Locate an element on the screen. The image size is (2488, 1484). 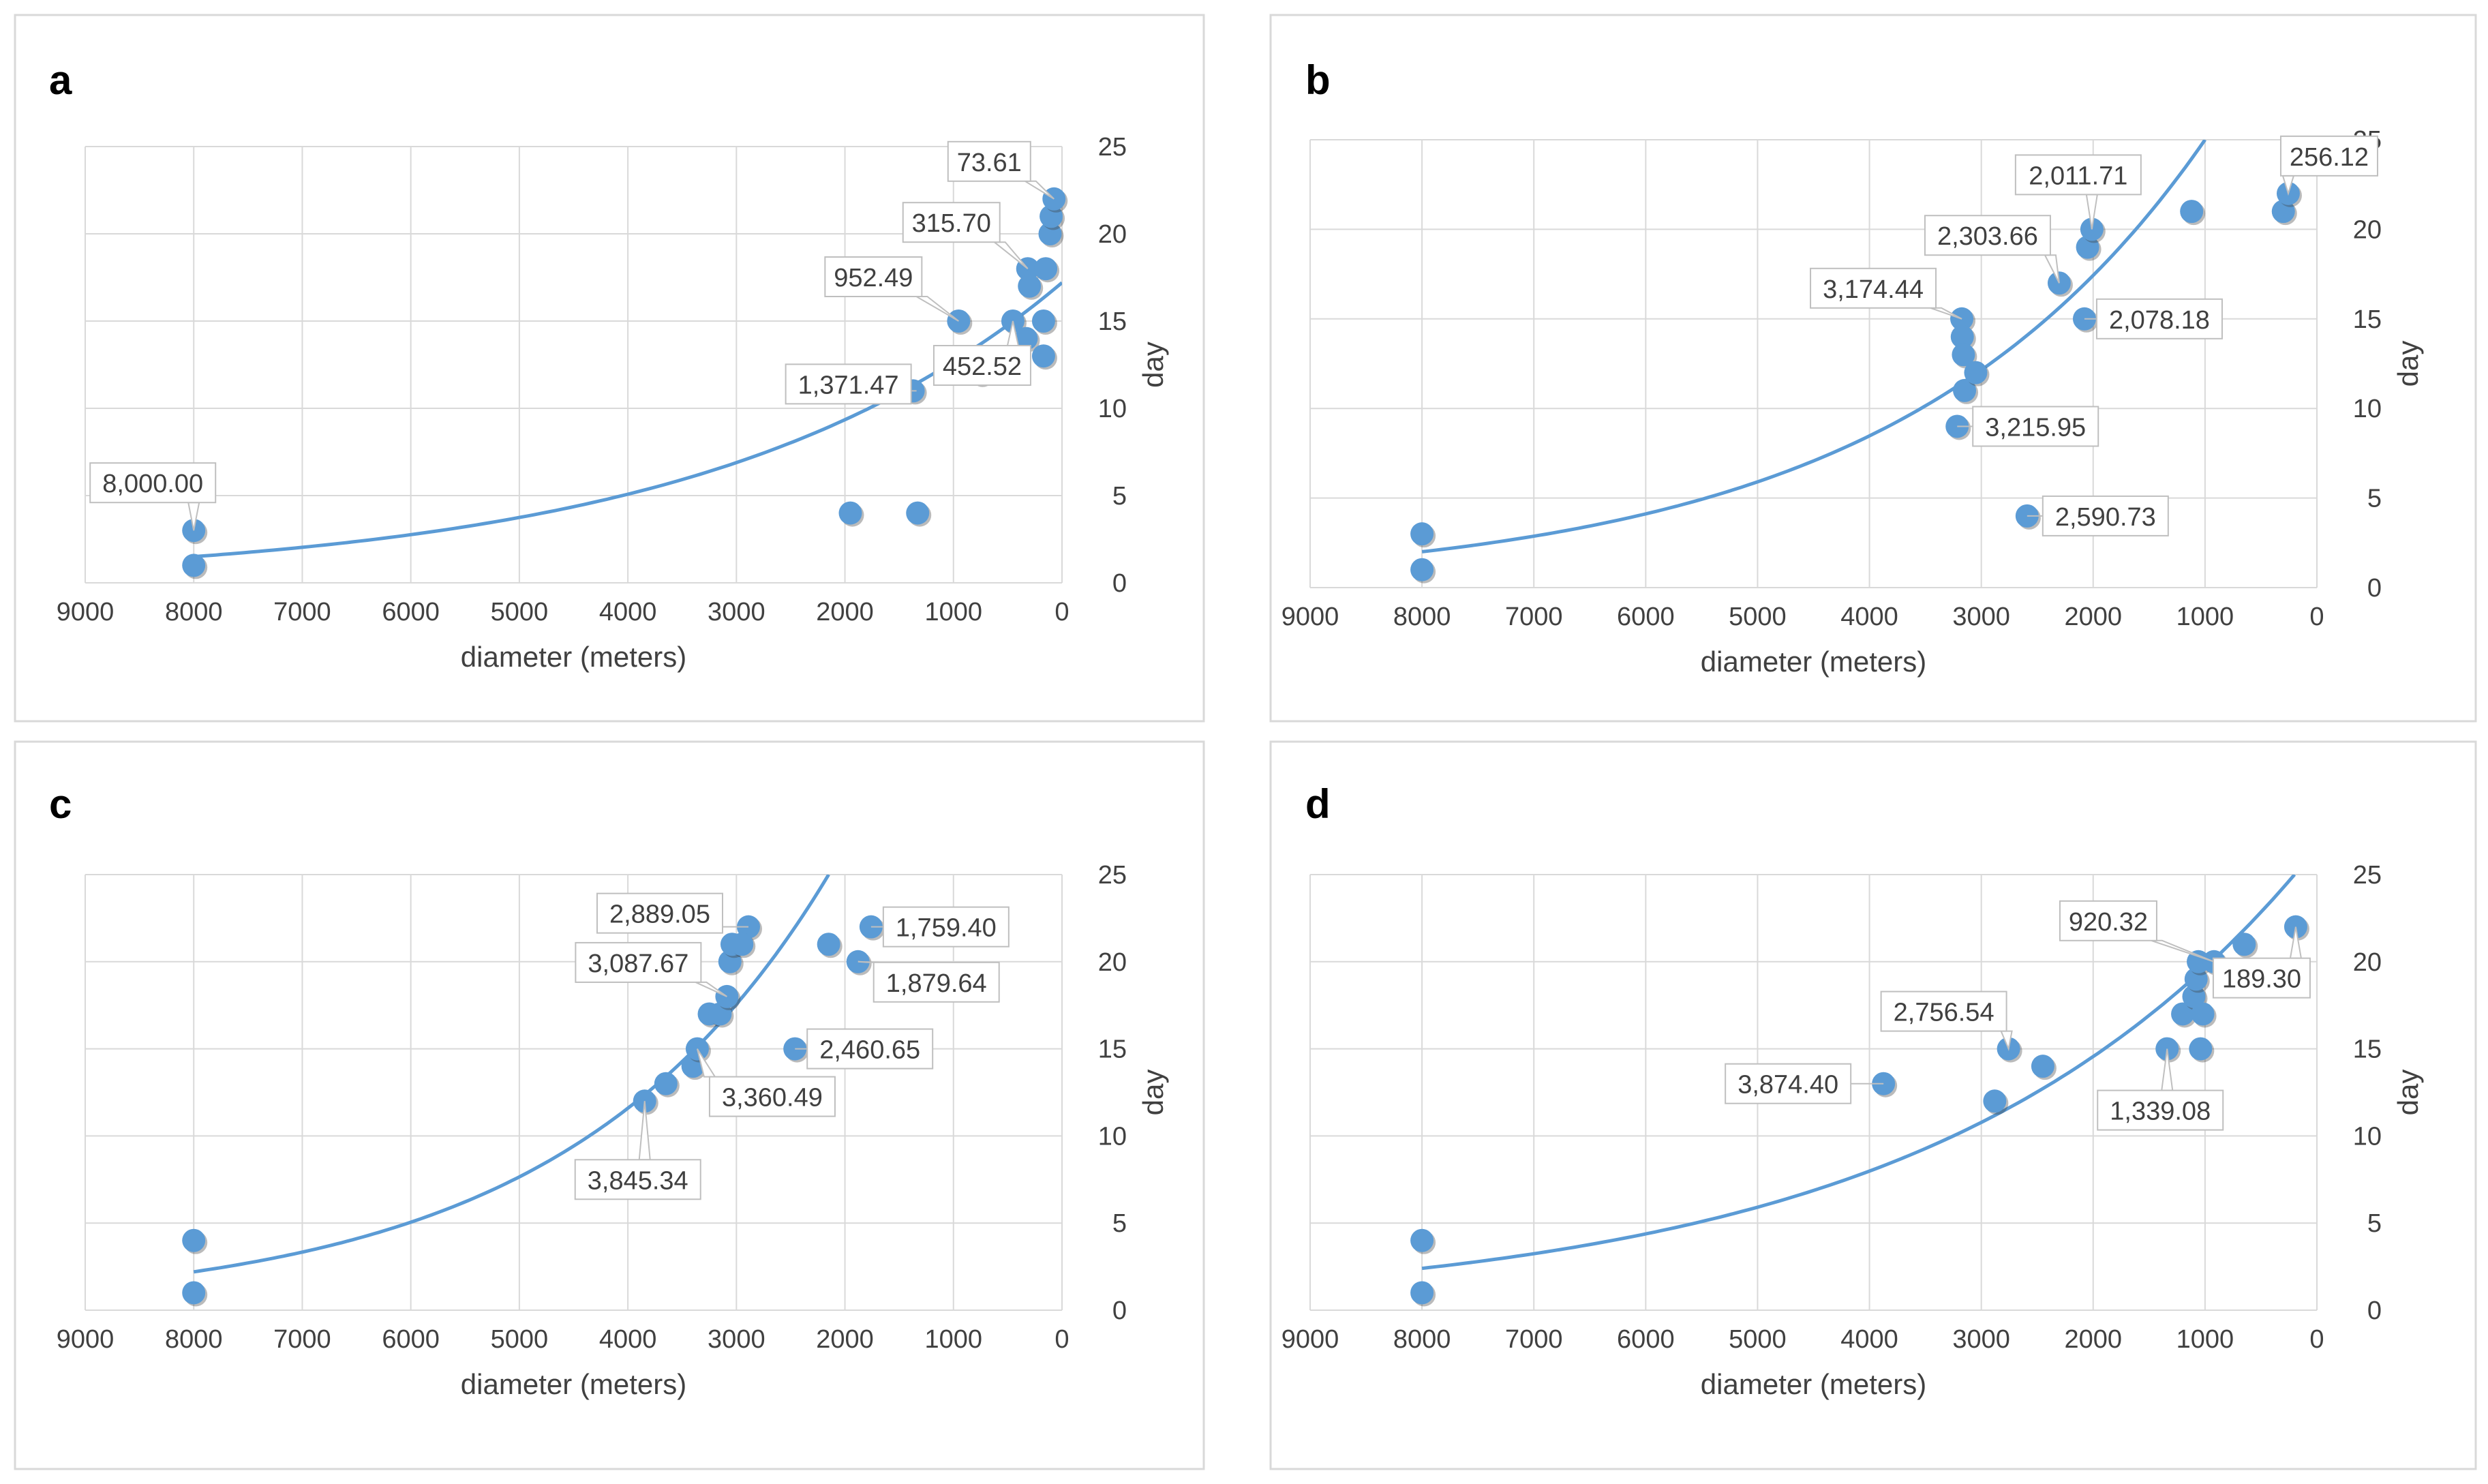
data-label-text: 315.70 is located at coordinates (951, 223).